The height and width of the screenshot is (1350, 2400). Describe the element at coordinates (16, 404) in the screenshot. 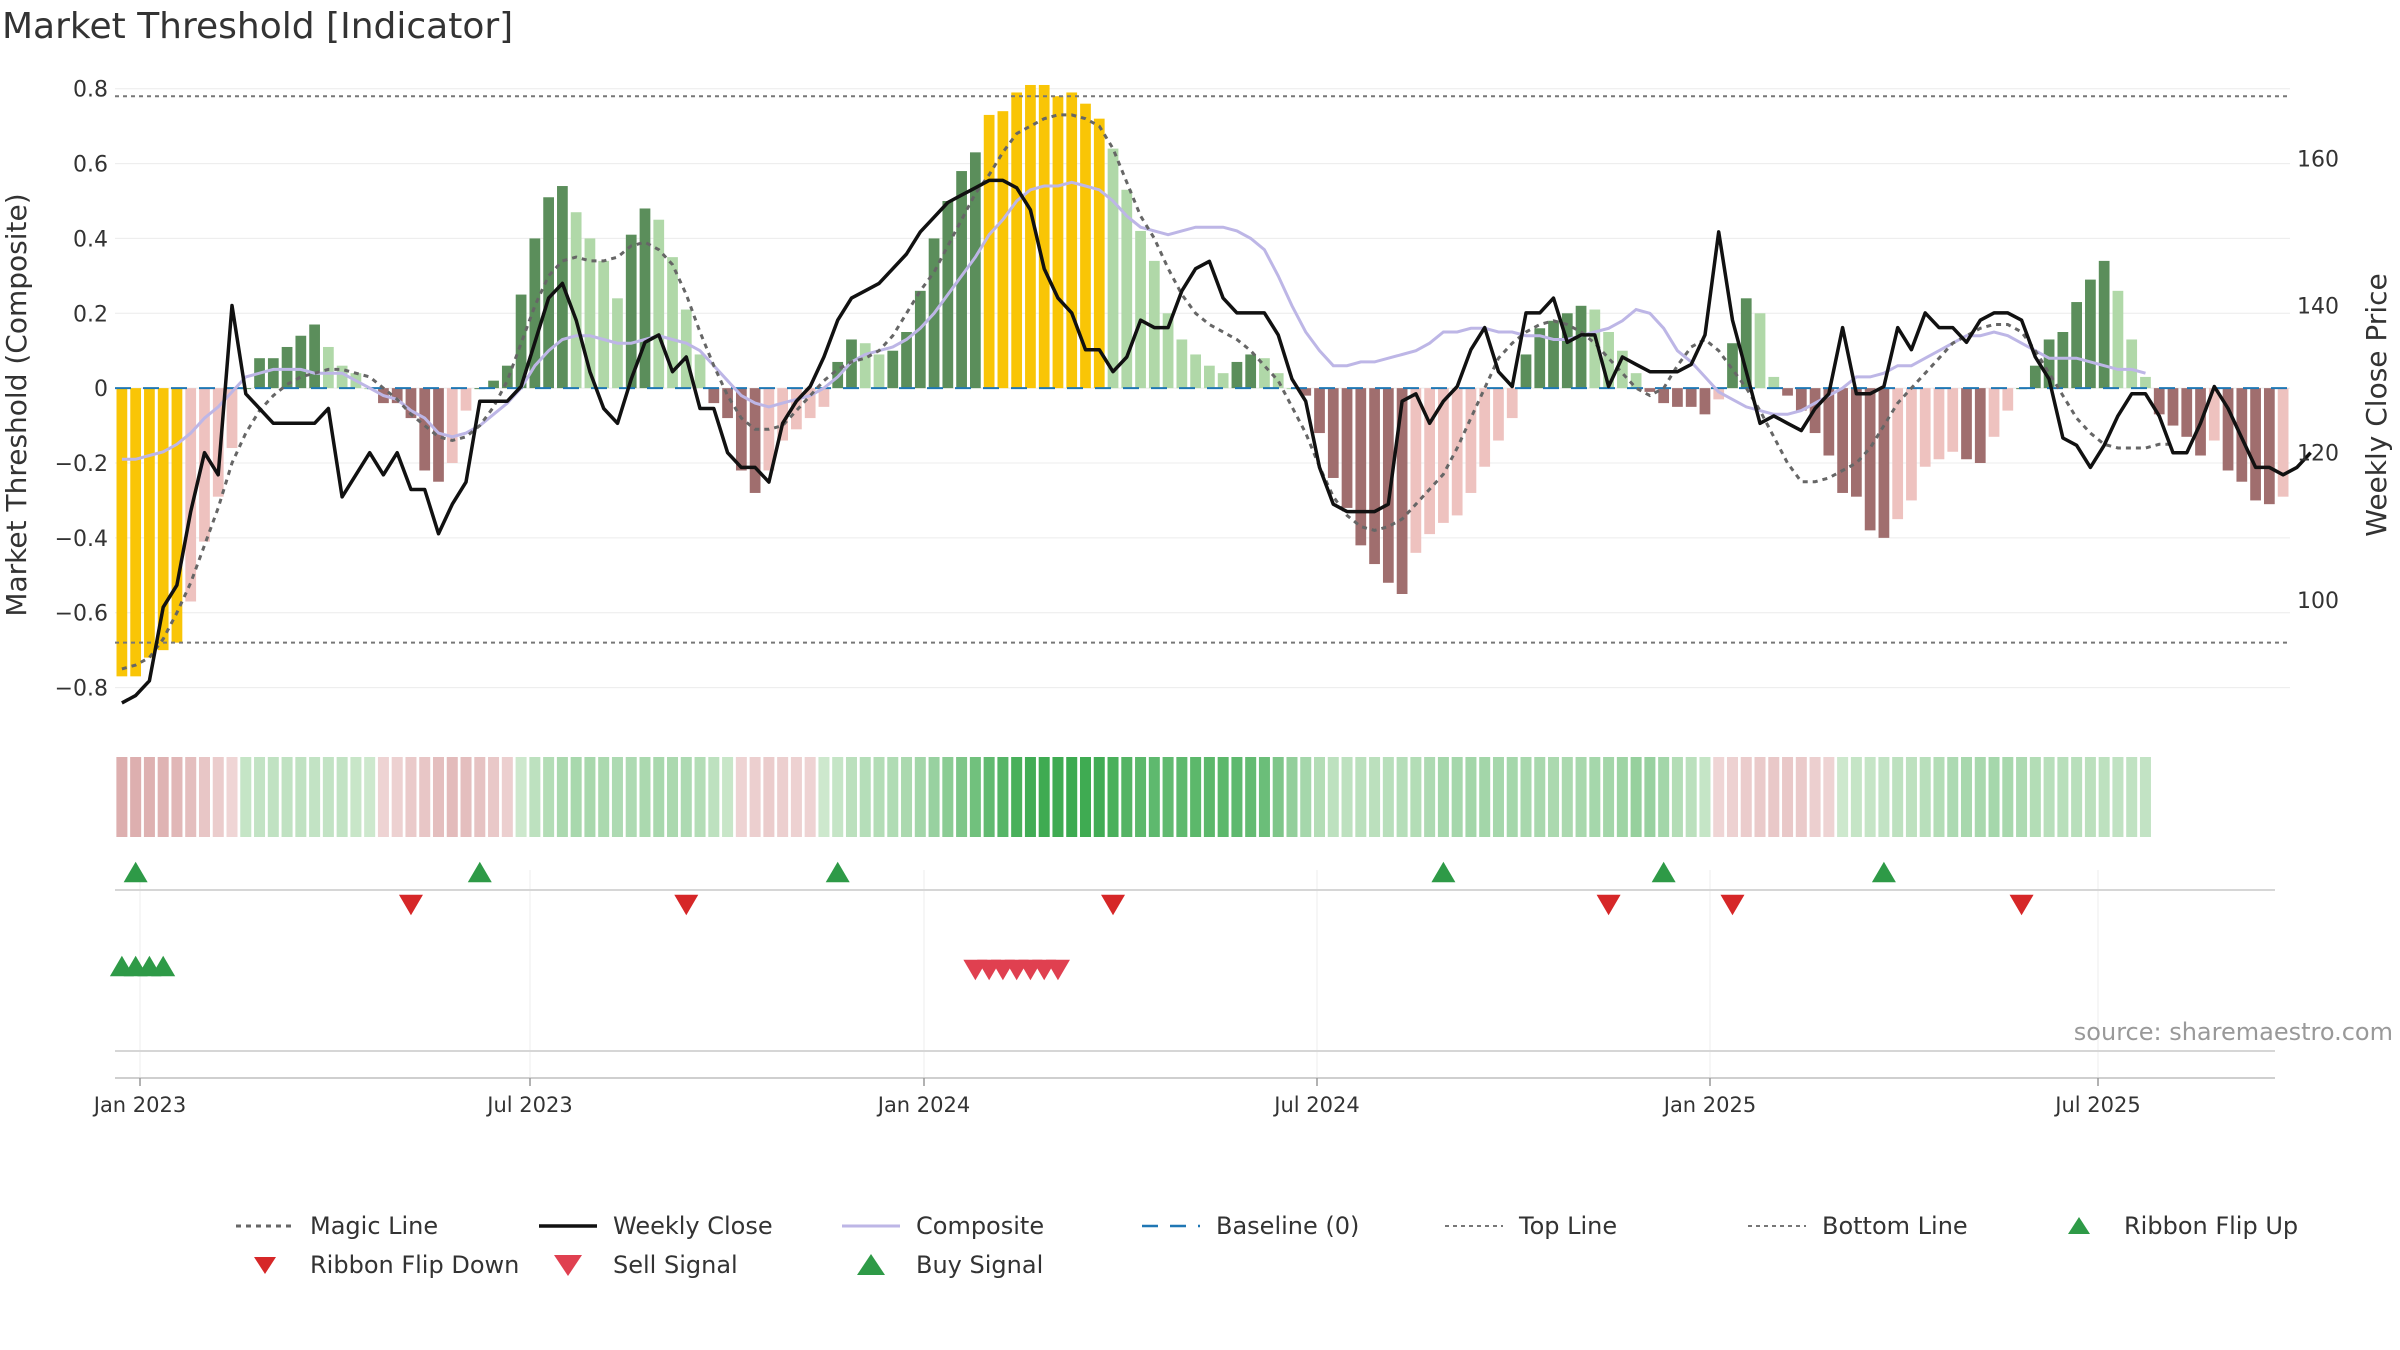

I see `y-axis-label: Market Threshold (Composite)` at that location.